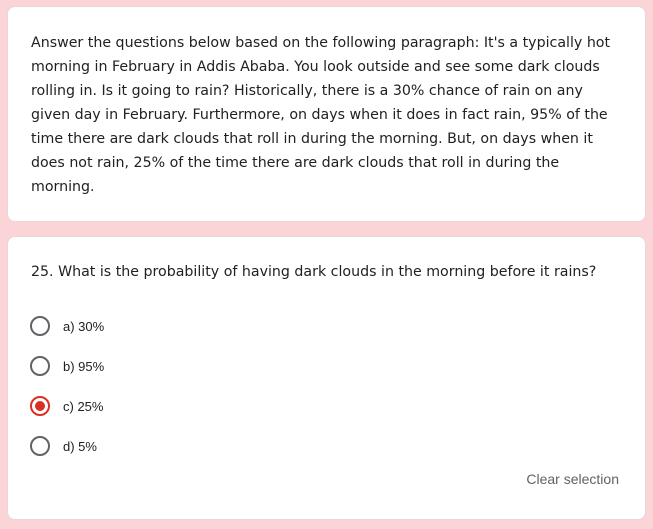  What do you see at coordinates (572, 479) in the screenshot?
I see `clear-selection-button: Clear selection` at bounding box center [572, 479].